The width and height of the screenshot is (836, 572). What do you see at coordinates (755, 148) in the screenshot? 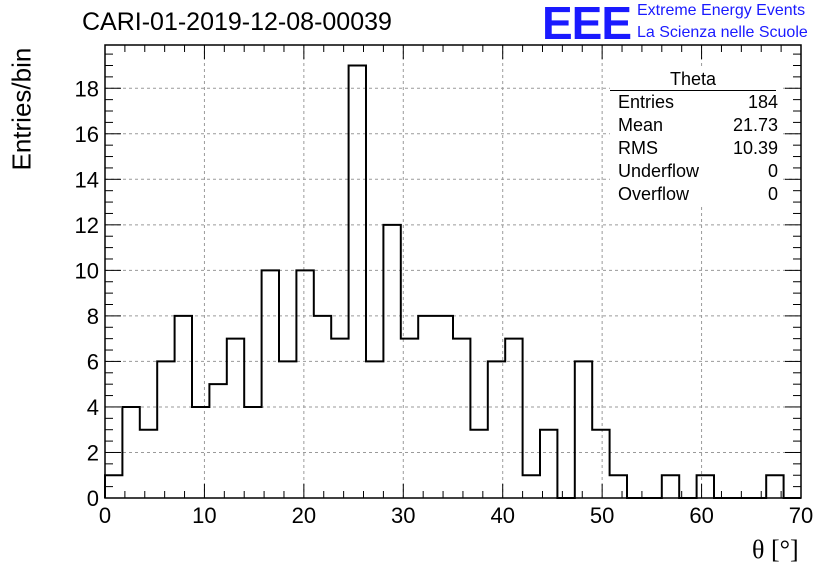
I see `stats-value: 10.39` at bounding box center [755, 148].